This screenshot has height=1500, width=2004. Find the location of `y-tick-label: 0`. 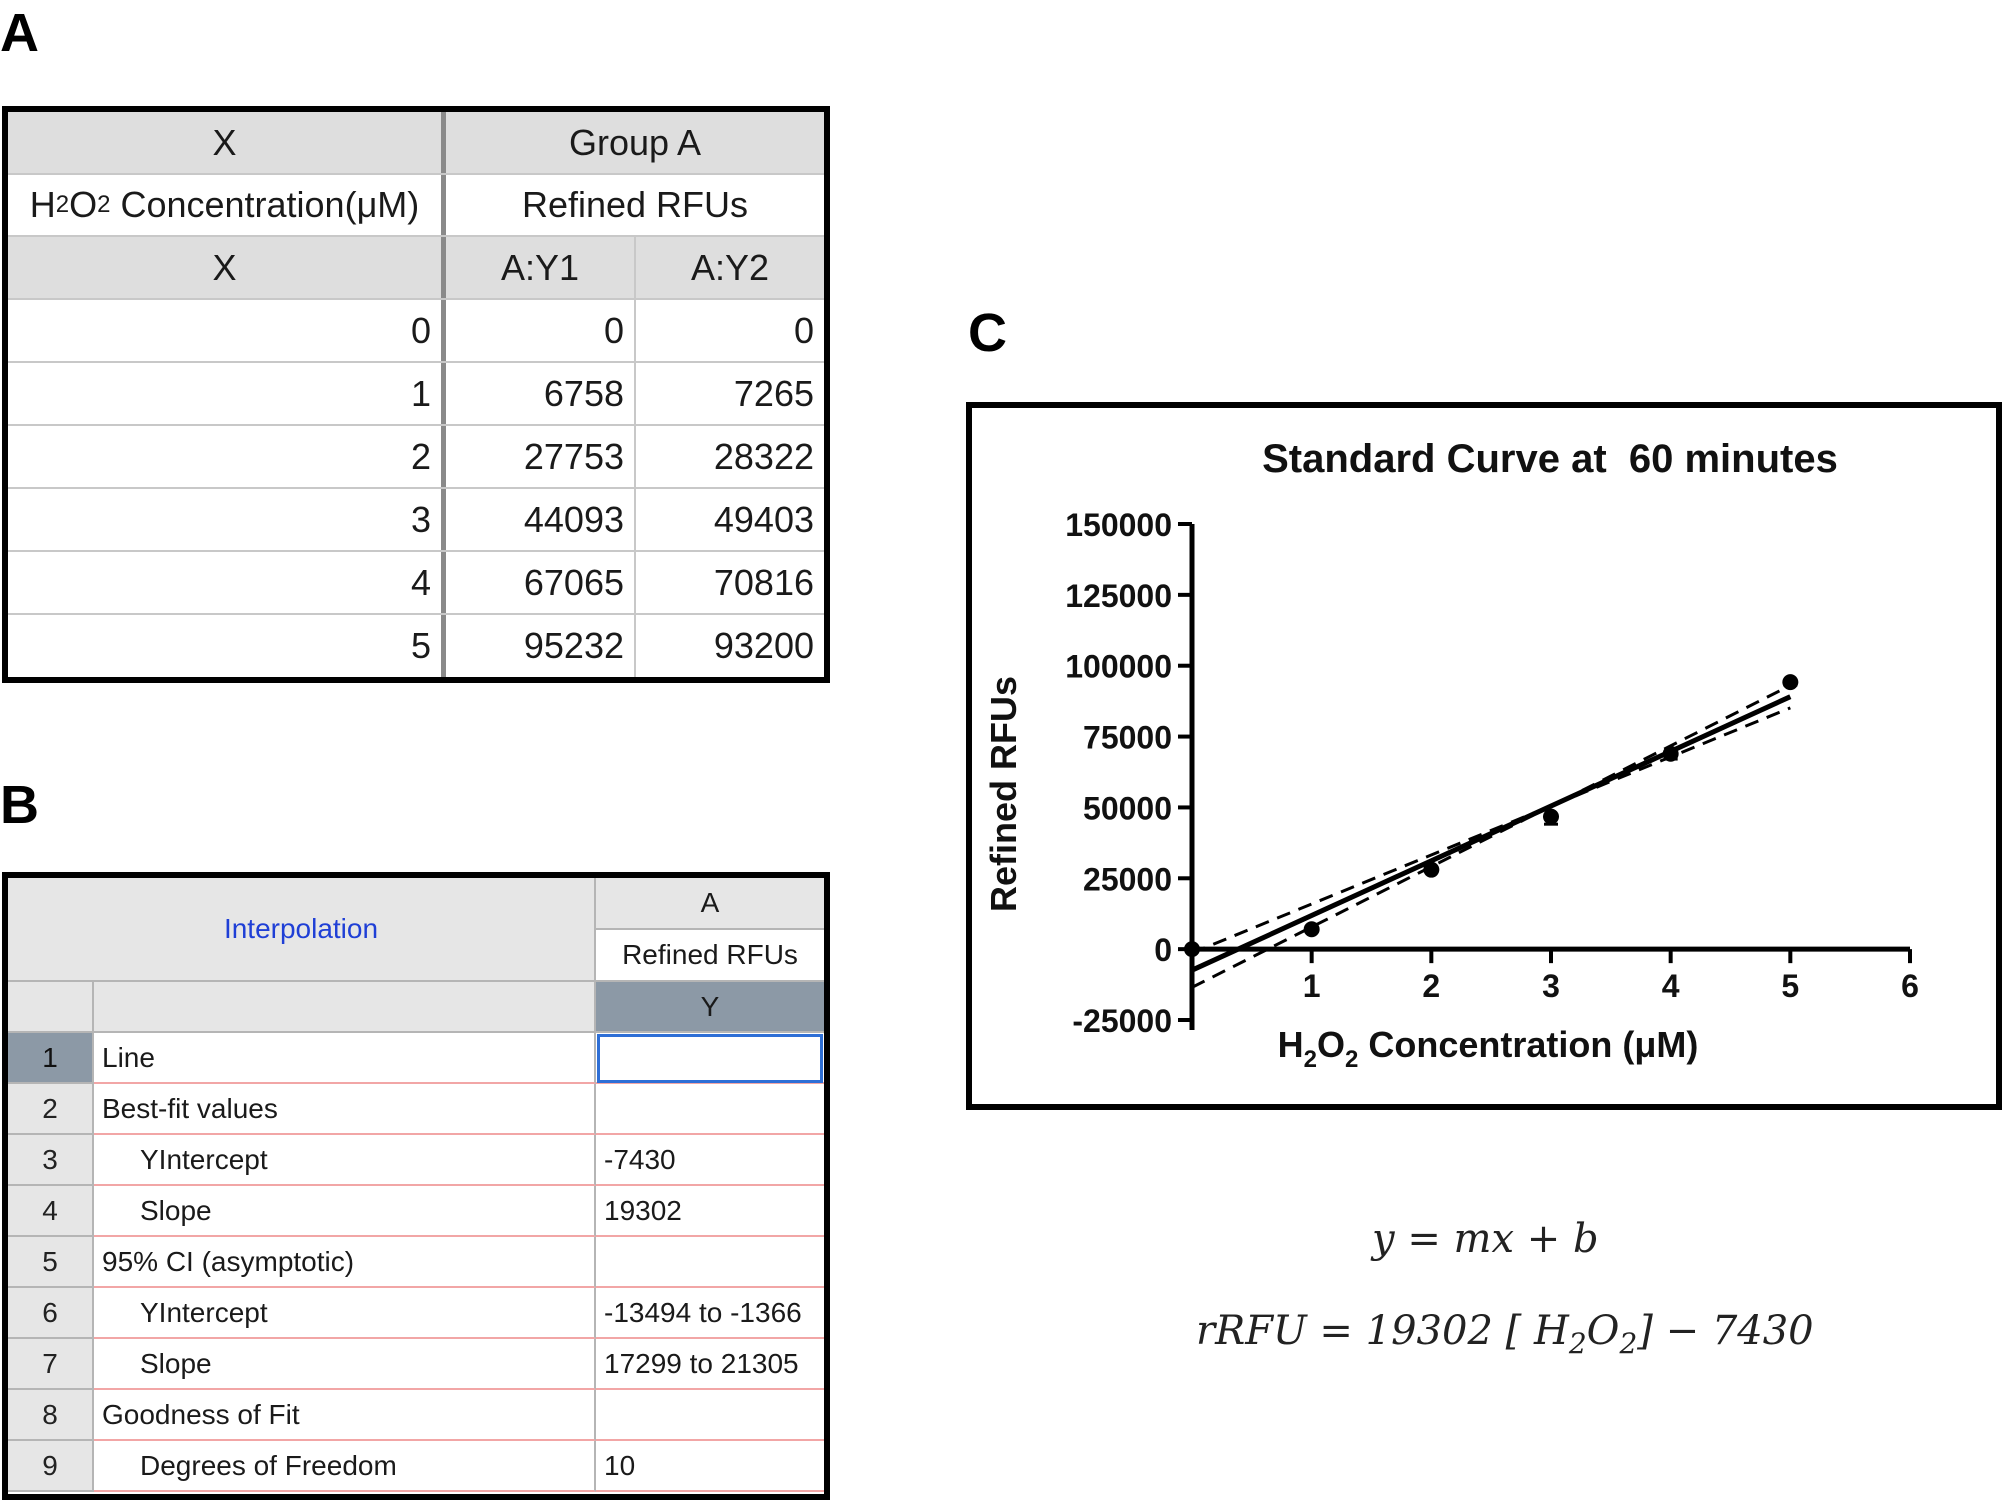

y-tick-label: 0 is located at coordinates (1163, 950).